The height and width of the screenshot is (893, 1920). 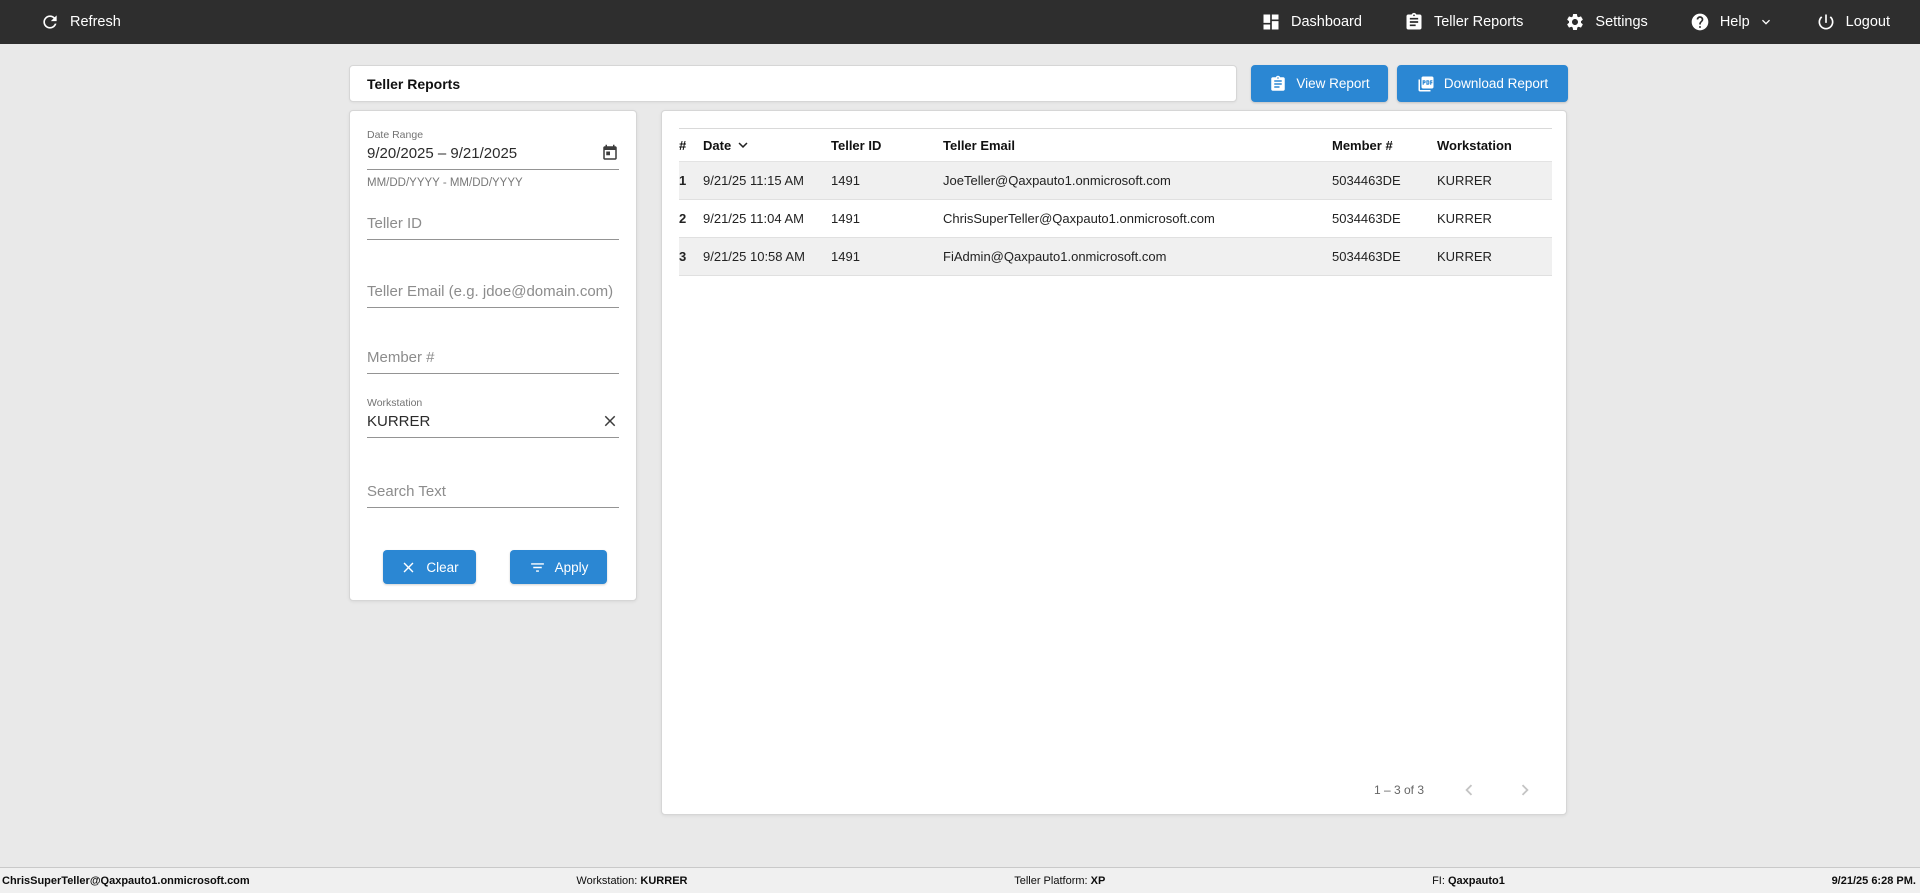 I want to click on refresh-label: Refresh, so click(x=95, y=22).